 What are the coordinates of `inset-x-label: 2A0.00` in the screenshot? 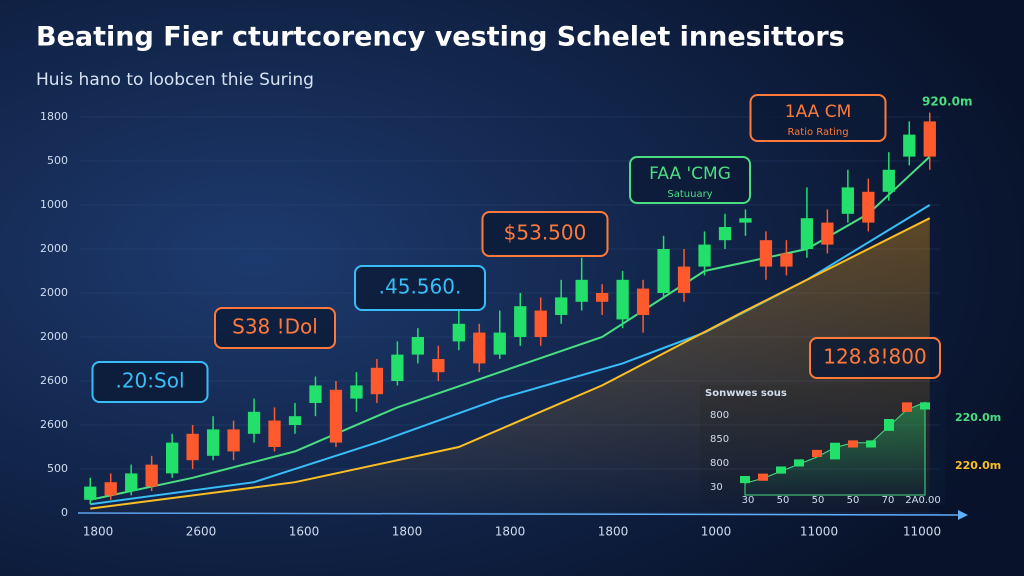 It's located at (922, 500).